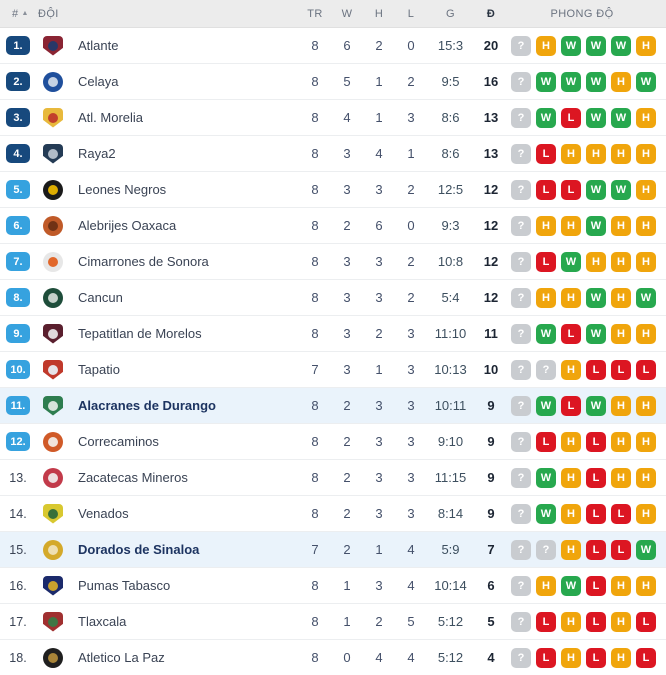 The width and height of the screenshot is (666, 675). What do you see at coordinates (333, 190) in the screenshot?
I see `table-row: 5. Leones Negros 8 3 3 2 12:5 12 ? L L W W H` at bounding box center [333, 190].